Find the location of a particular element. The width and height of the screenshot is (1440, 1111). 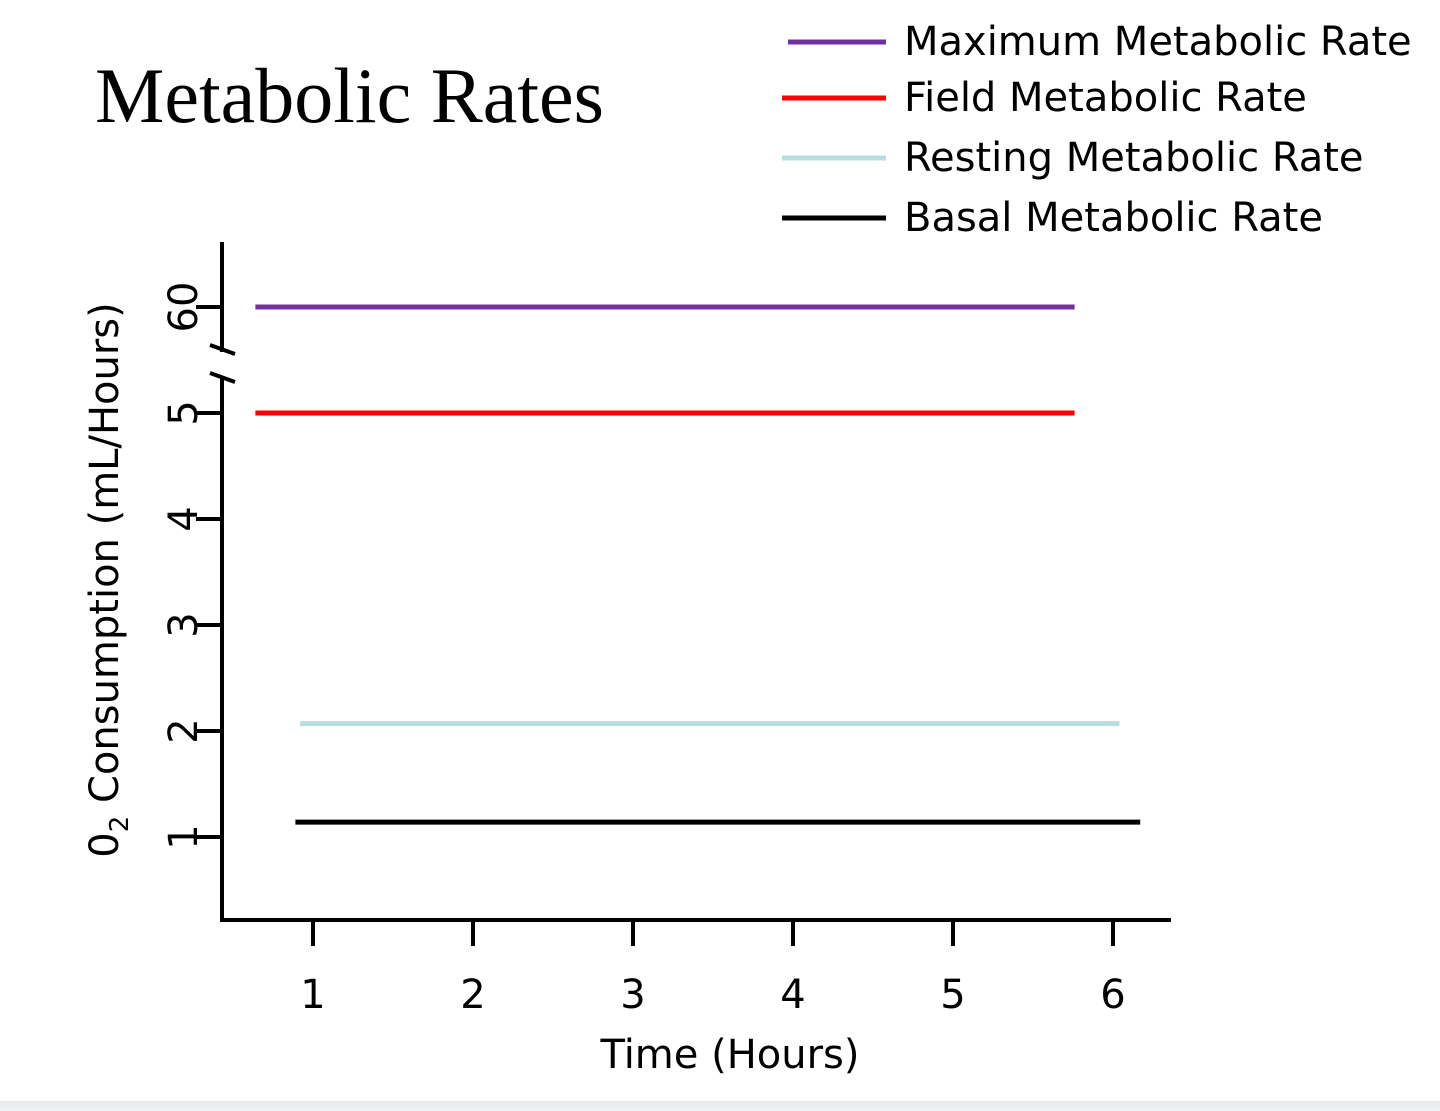

svg-text: 02 Consumption (mL/Hours) is located at coordinates (108, 579).